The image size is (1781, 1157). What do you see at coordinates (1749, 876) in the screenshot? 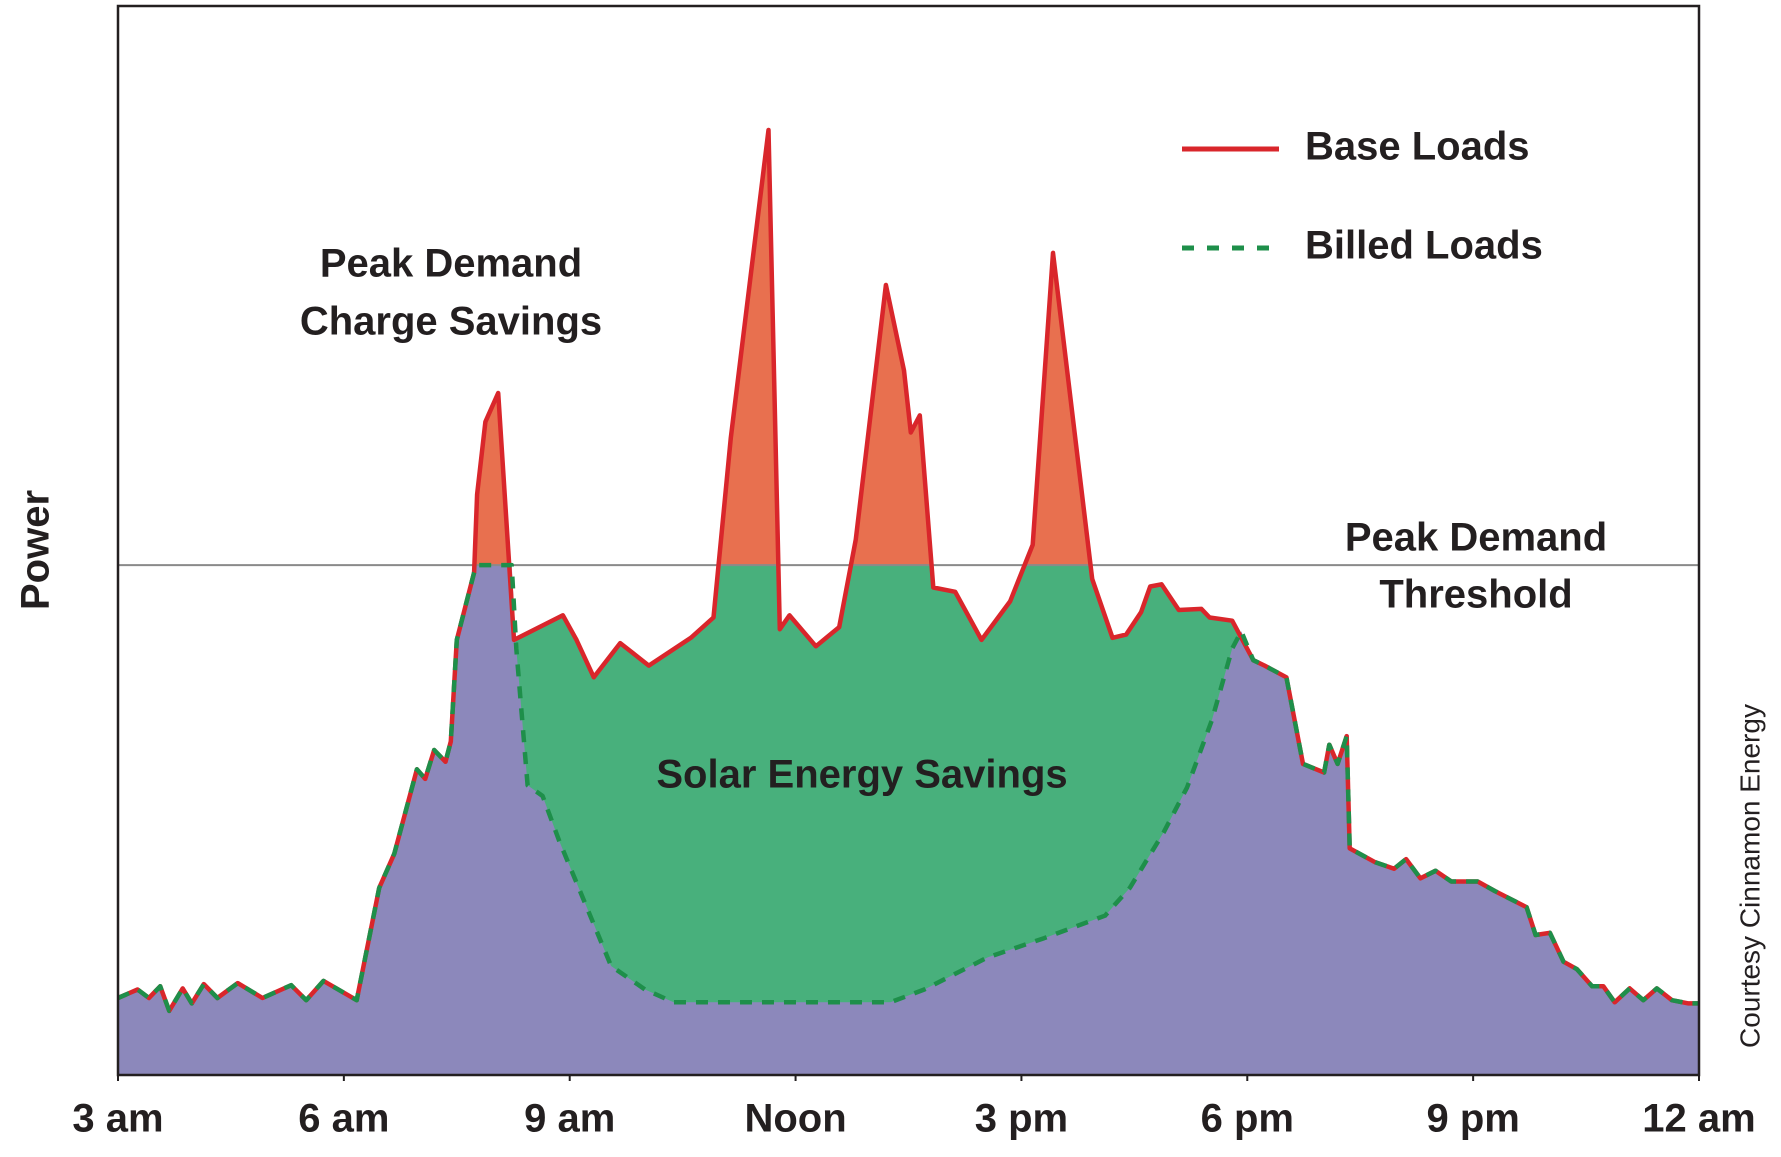
I see `credit: Courtesy Cinnamon Energy` at bounding box center [1749, 876].